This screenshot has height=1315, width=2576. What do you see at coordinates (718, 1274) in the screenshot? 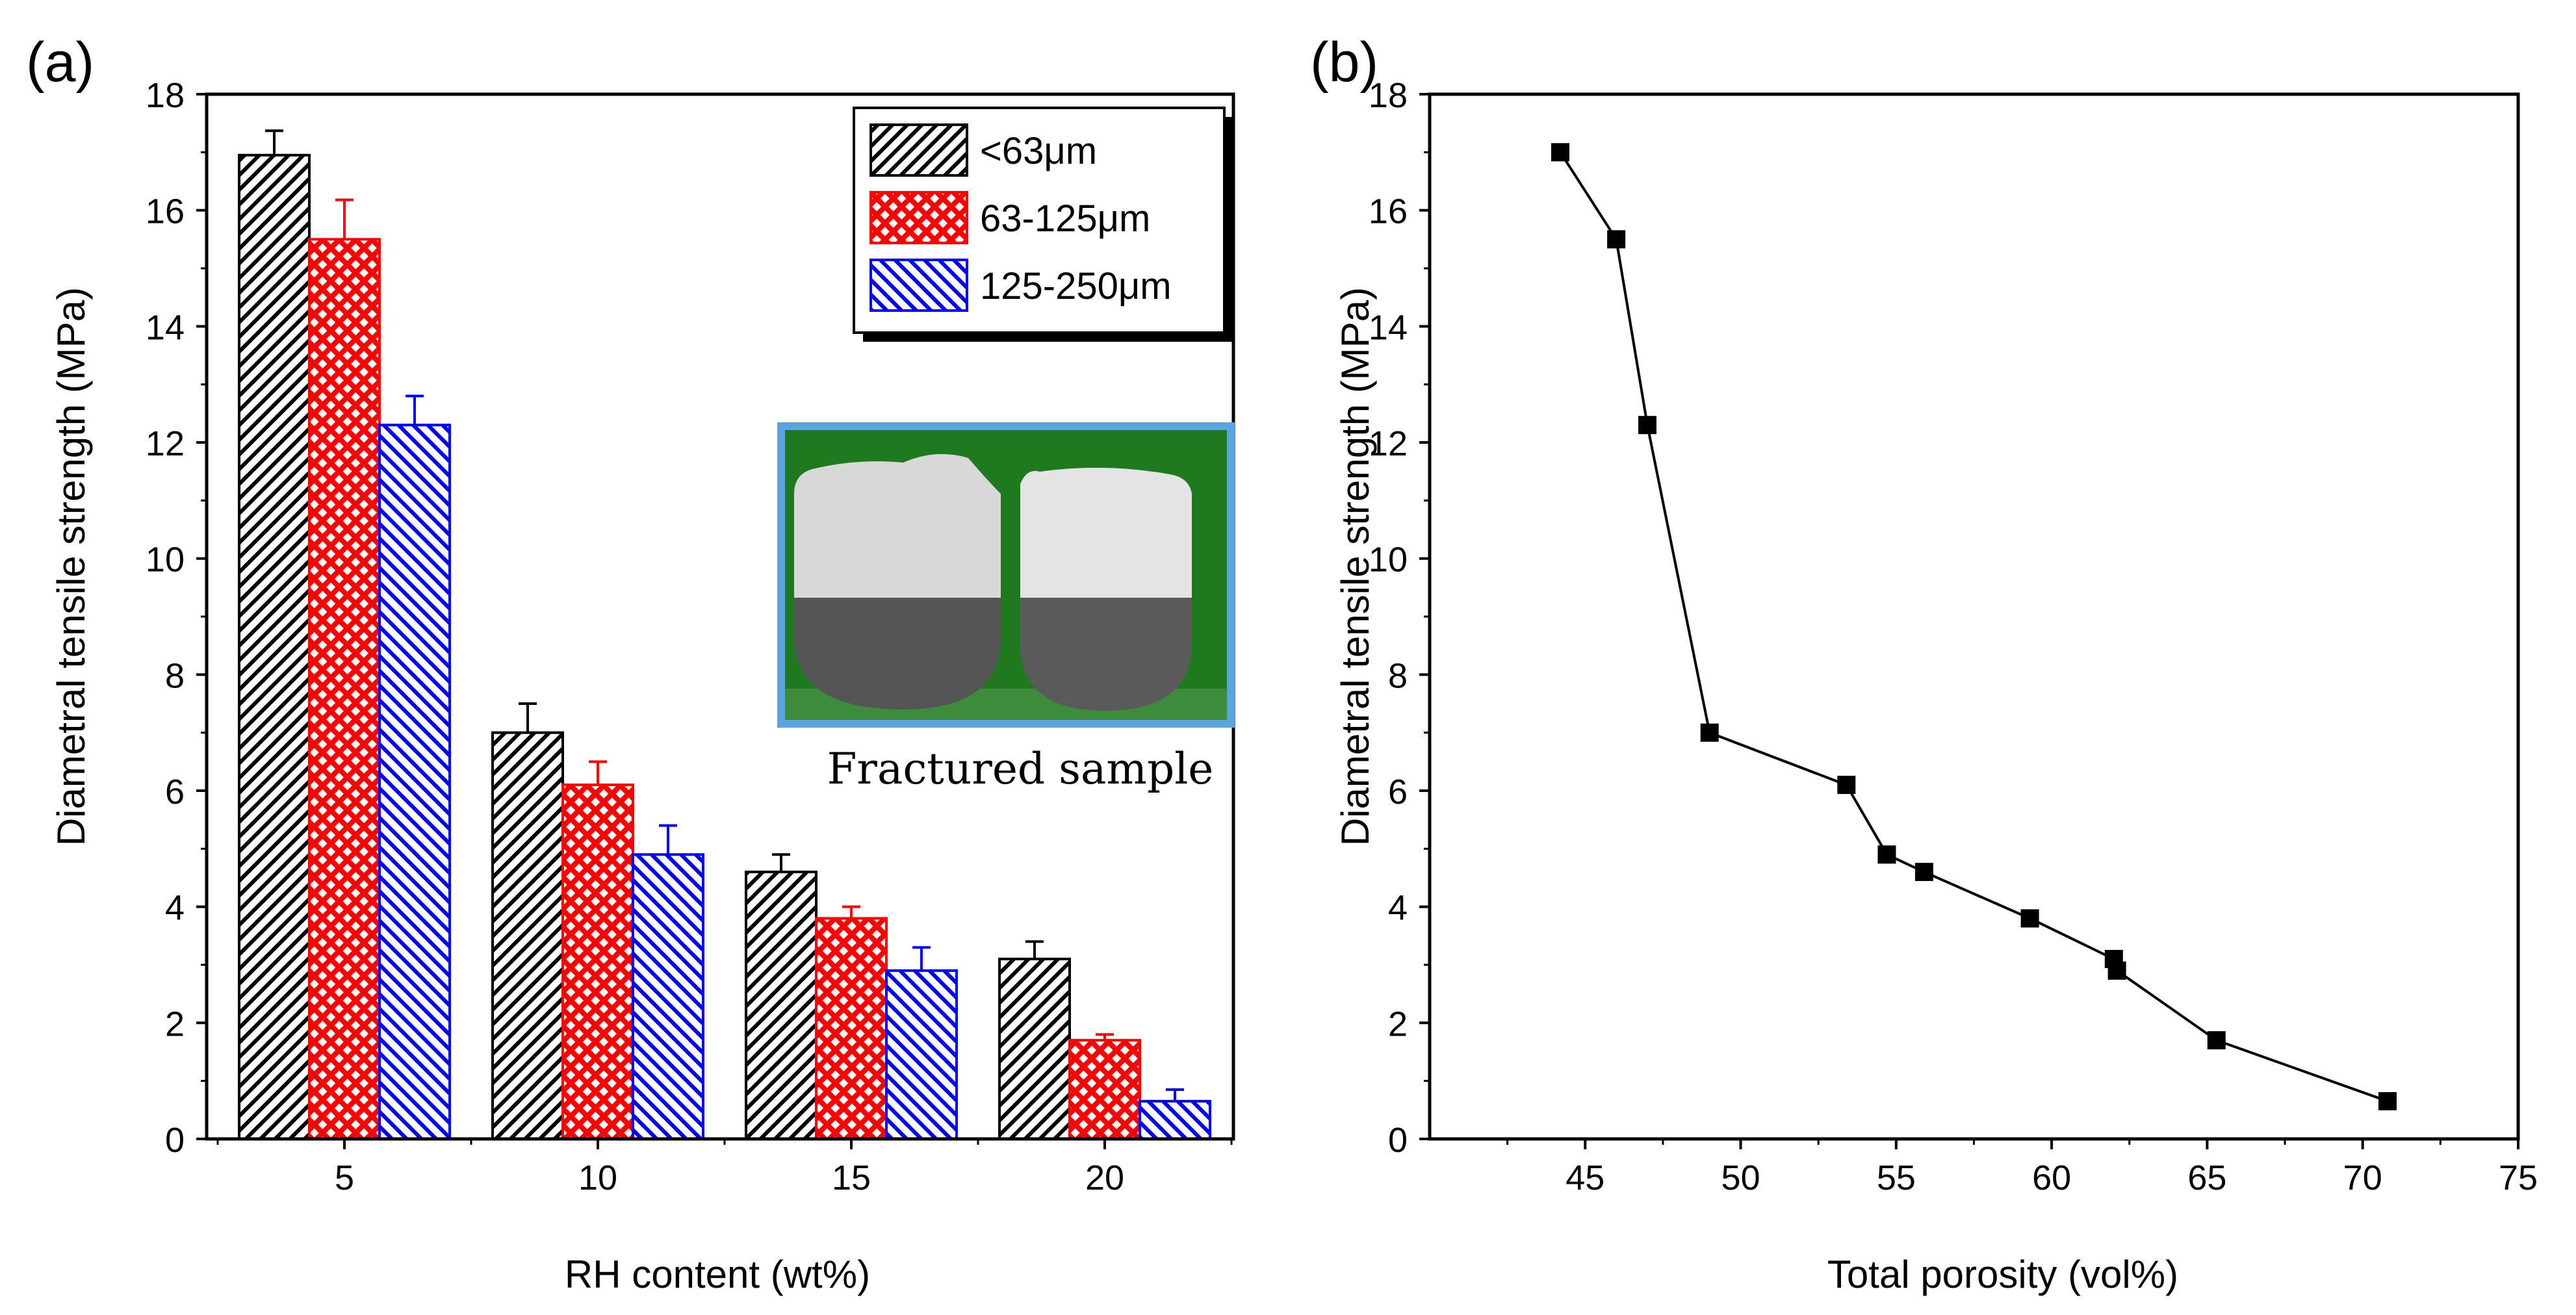
I see `panel-a-xlabel: RH content (wt%)` at bounding box center [718, 1274].